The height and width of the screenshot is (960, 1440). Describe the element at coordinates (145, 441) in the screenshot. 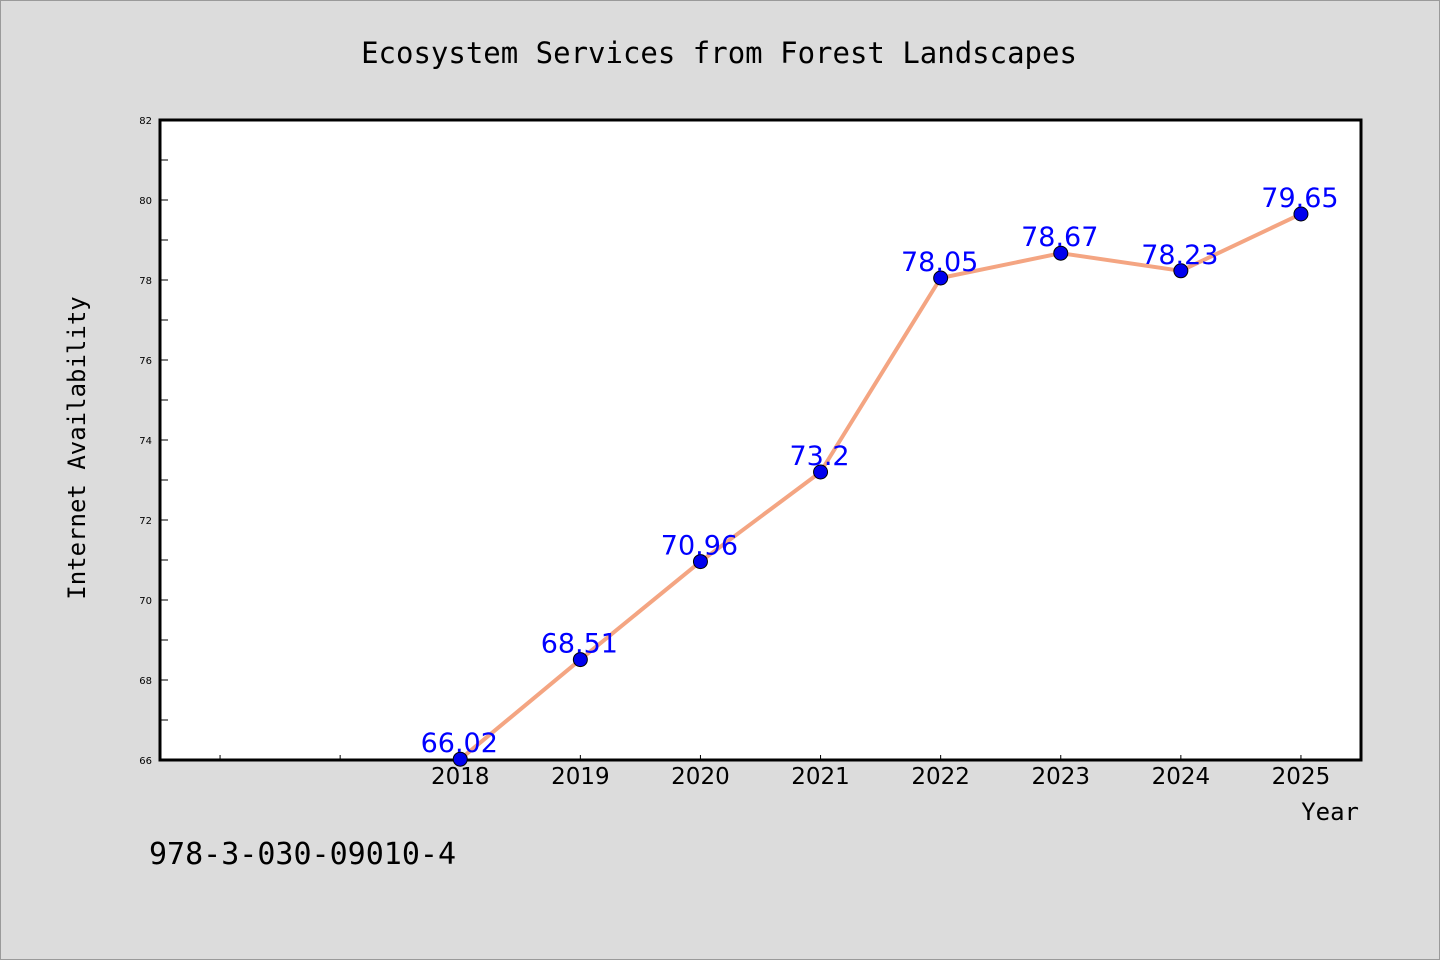

I see `y-tick-label: 74` at that location.